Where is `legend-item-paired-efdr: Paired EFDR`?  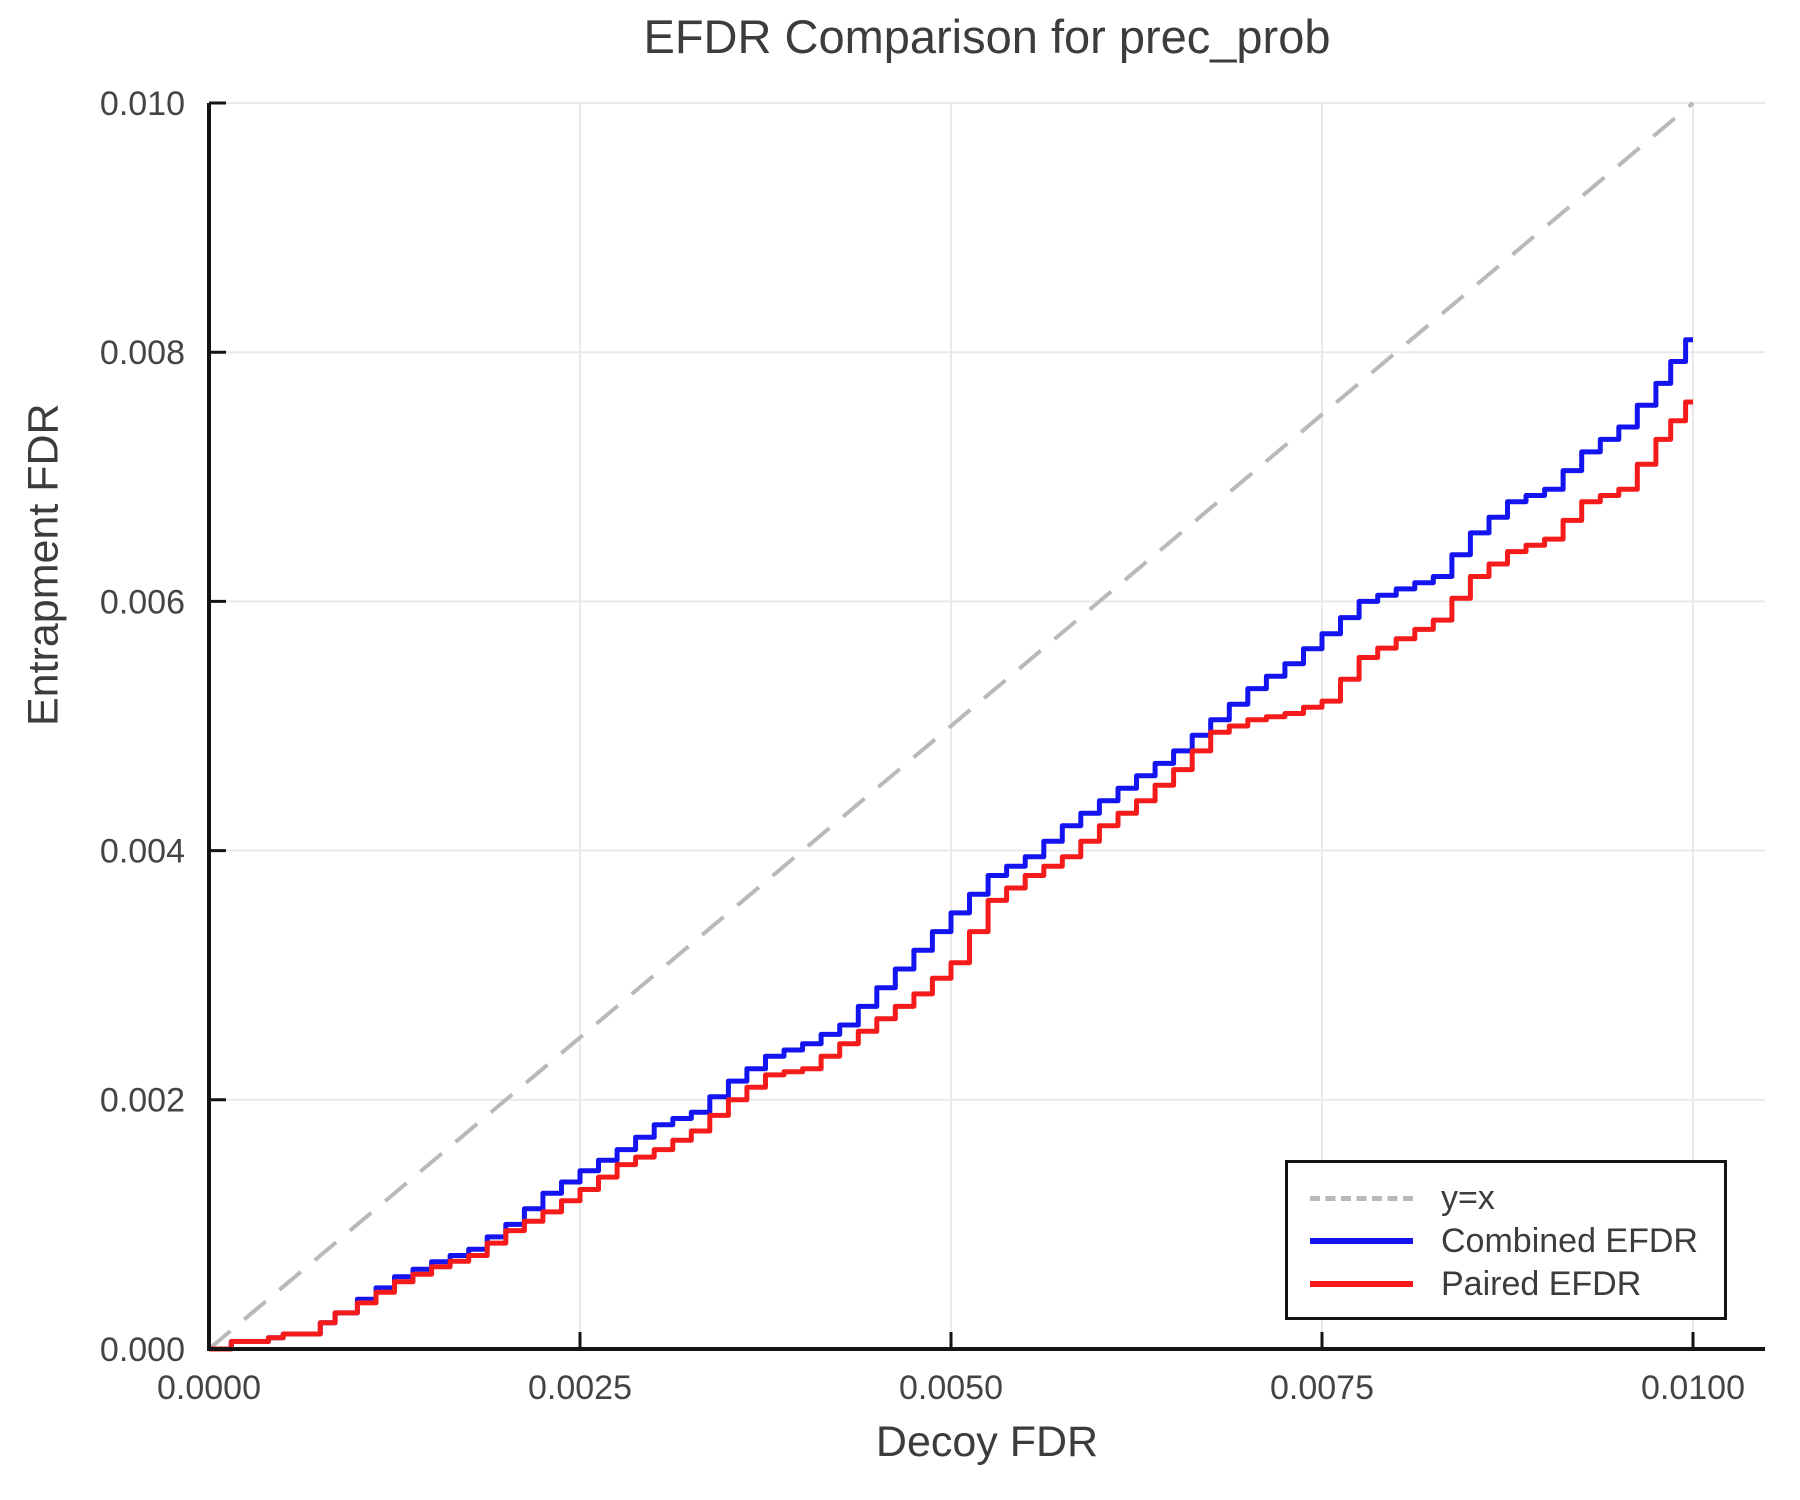 legend-item-paired-efdr: Paired EFDR is located at coordinates (1507, 1284).